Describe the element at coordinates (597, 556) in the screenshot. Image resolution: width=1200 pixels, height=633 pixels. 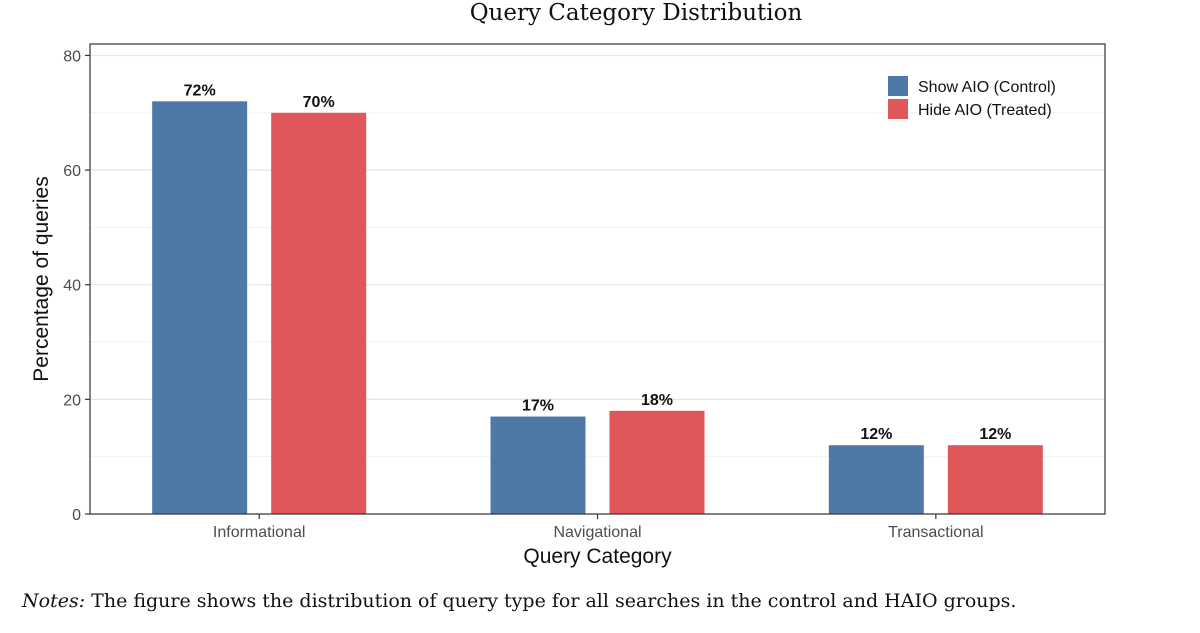
I see `x-axis-title: Query Category` at that location.